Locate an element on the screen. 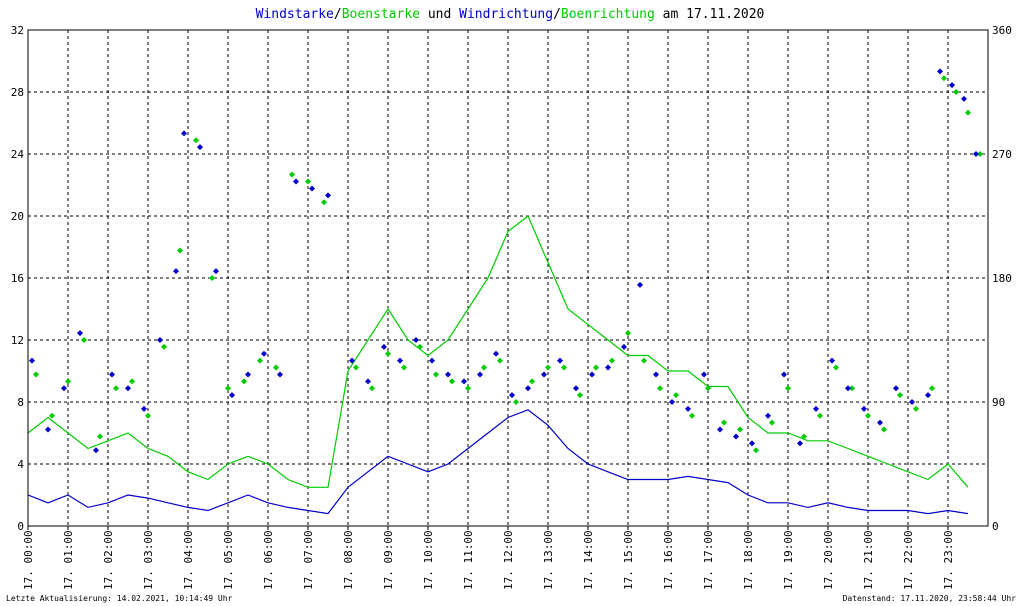 This screenshot has width=1020, height=606. x-tick-label: 17. 20:00 is located at coordinates (828, 560).